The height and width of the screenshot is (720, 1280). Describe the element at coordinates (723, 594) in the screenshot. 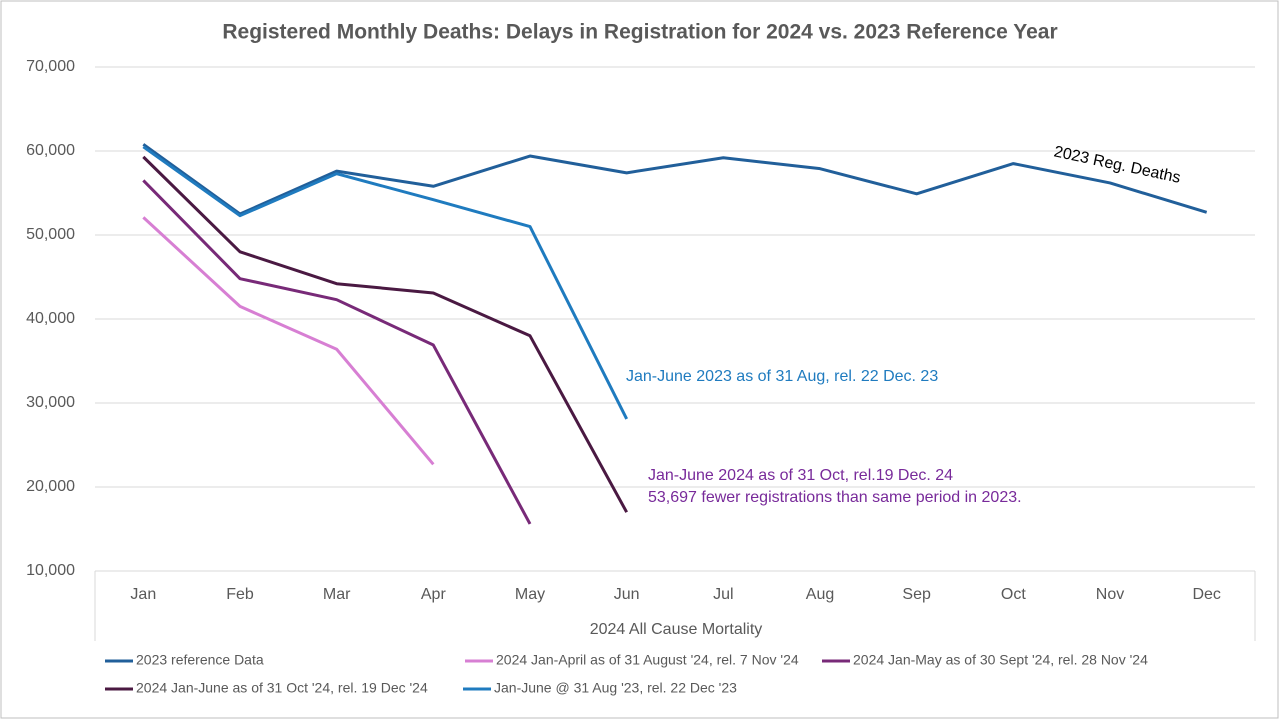

I see `x-tick-label: Jul` at that location.